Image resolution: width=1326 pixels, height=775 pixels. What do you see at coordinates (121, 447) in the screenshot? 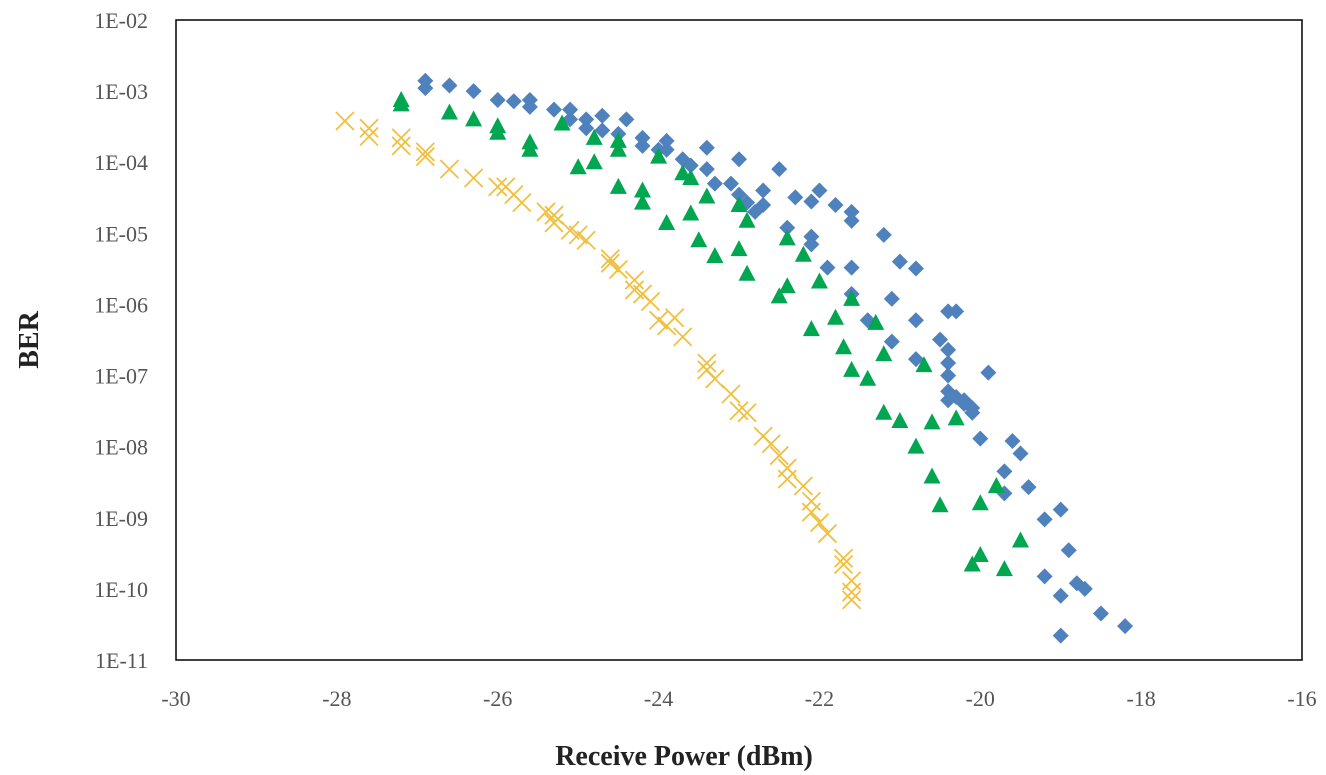
I see `y-tick-label: 1E-08` at bounding box center [121, 447].